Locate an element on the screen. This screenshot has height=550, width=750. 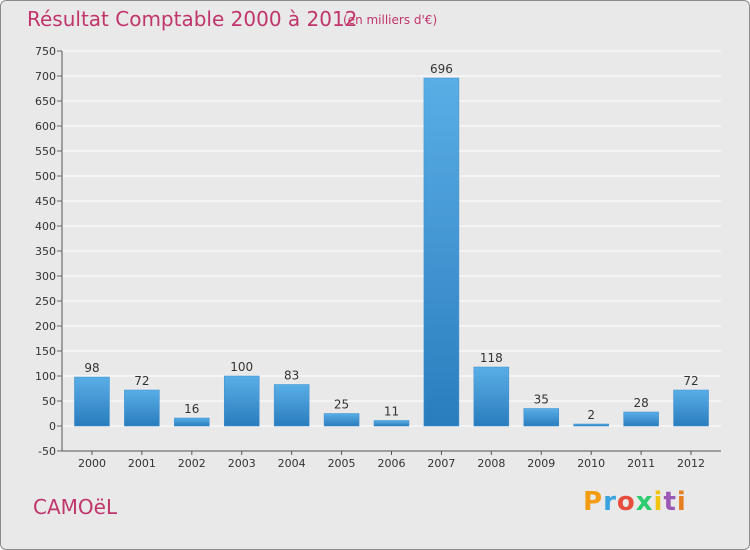
bar-value-label: 118 is located at coordinates (491, 358).